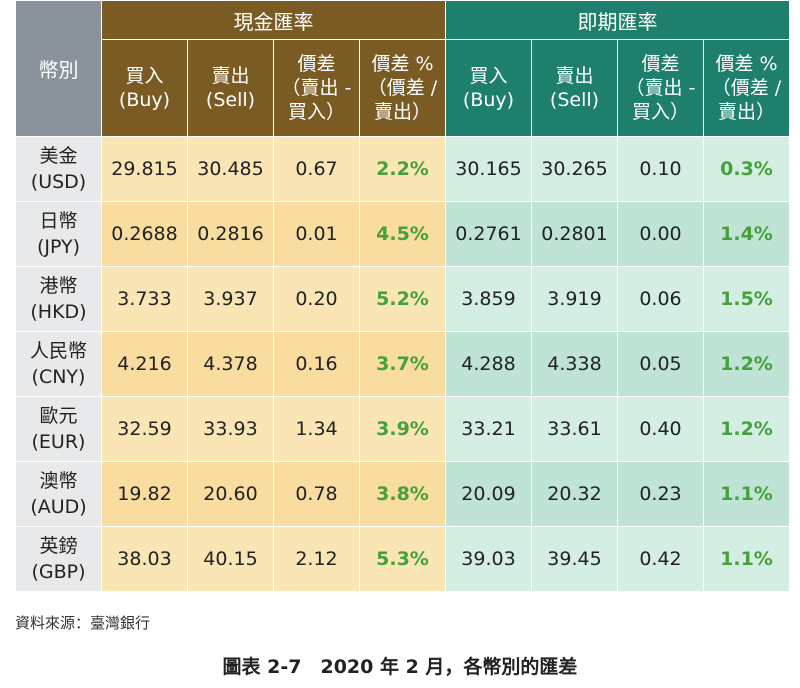 The height and width of the screenshot is (688, 800). Describe the element at coordinates (144, 559) in the screenshot. I see `cash-buy-cell: 38.03` at that location.